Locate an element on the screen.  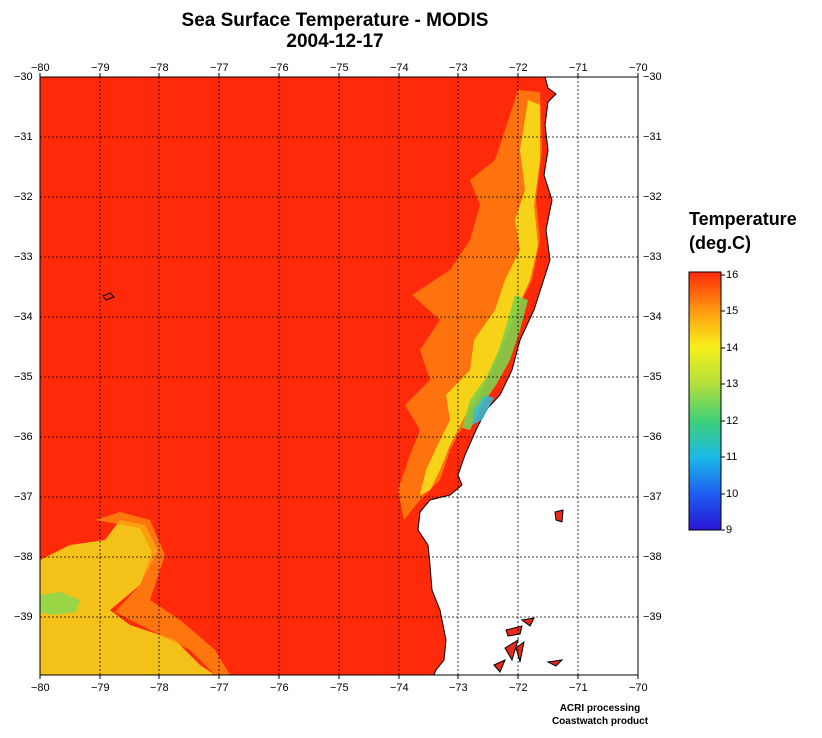
lon-label-top: −70 is located at coordinates (638, 68).